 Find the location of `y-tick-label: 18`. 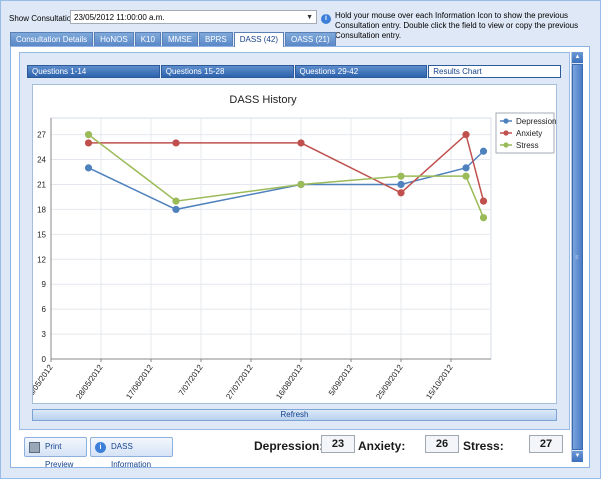

y-tick-label: 18 is located at coordinates (41, 209).